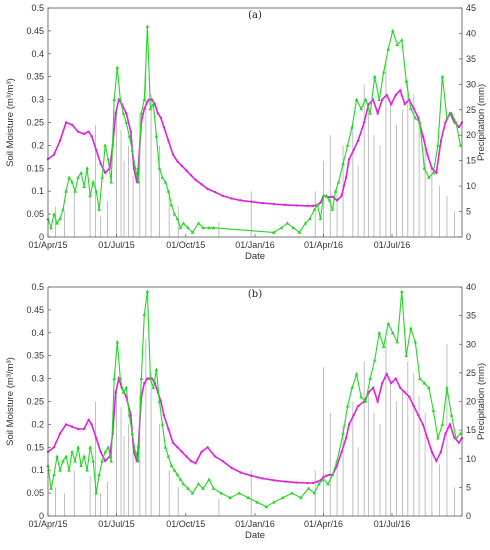 The height and width of the screenshot is (550, 490). Describe the element at coordinates (35, 31) in the screenshot. I see `y-tick-label: 0.45` at that location.